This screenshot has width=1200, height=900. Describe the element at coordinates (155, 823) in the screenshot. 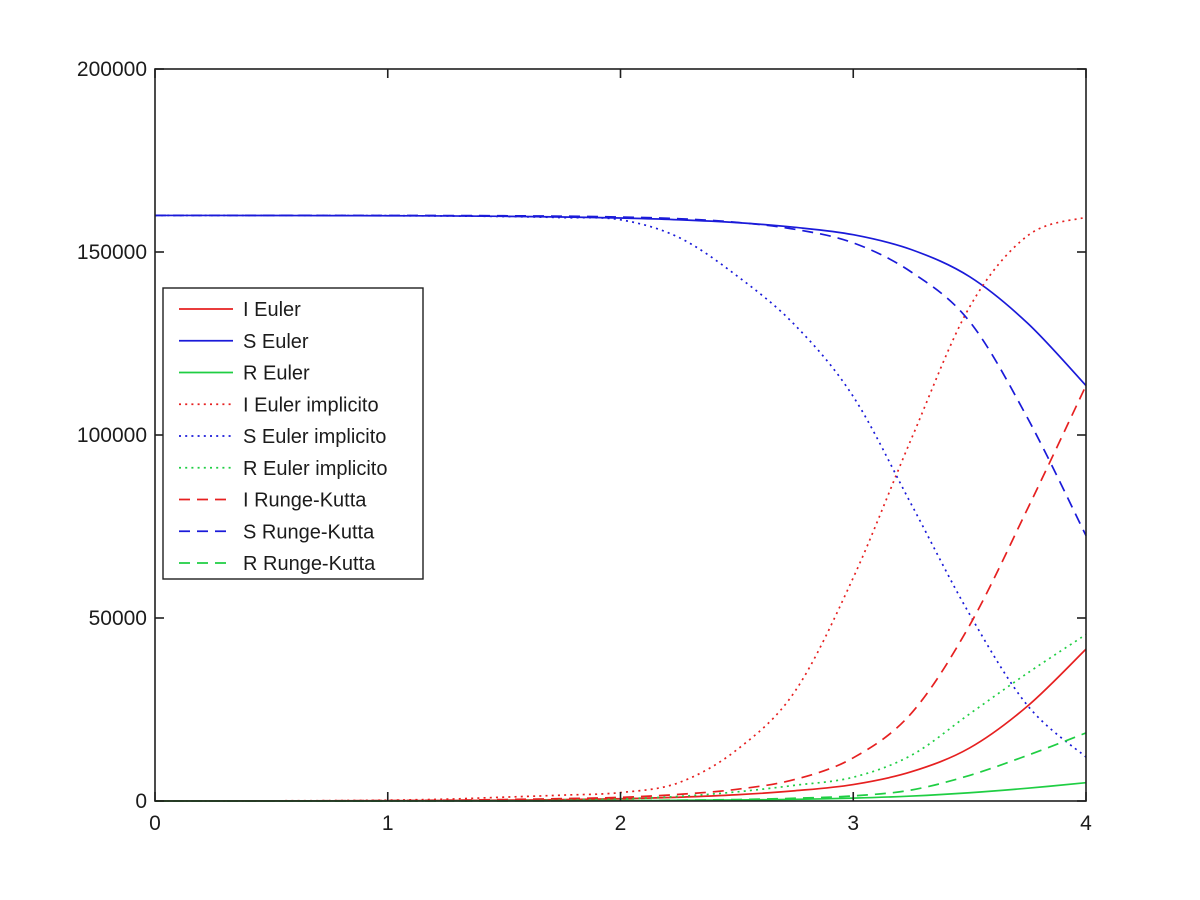

I see `x-tick-label: 0` at that location.